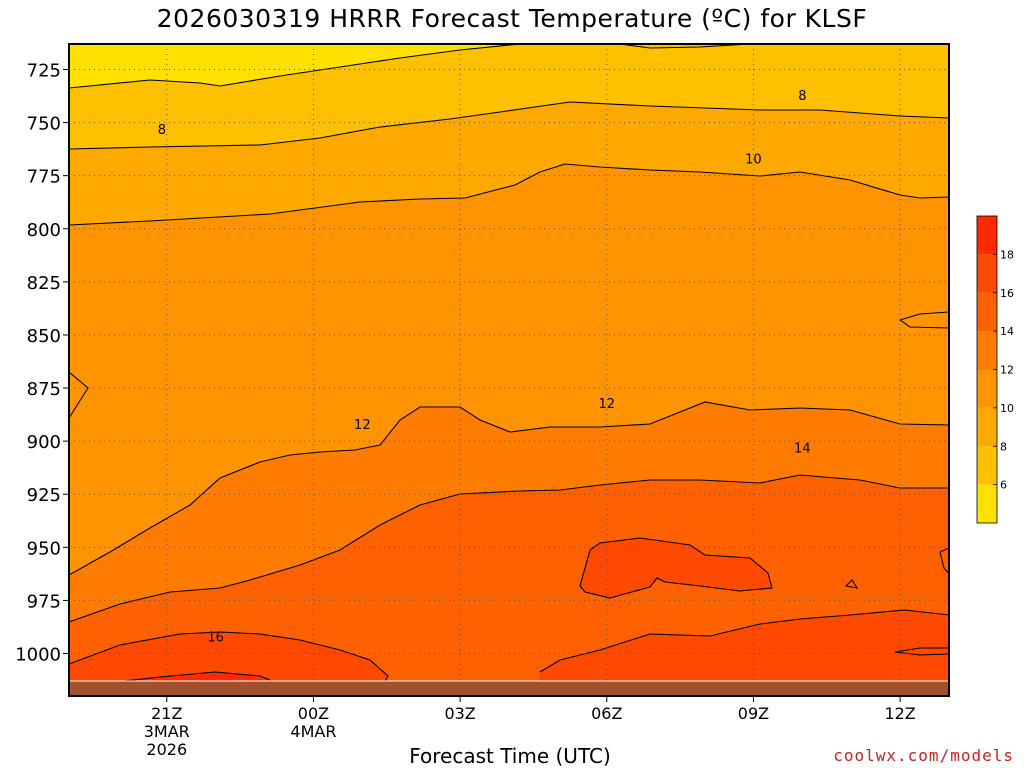 The image size is (1024, 768). What do you see at coordinates (459, 713) in the screenshot?
I see `x-tick-label: 03Z` at bounding box center [459, 713].